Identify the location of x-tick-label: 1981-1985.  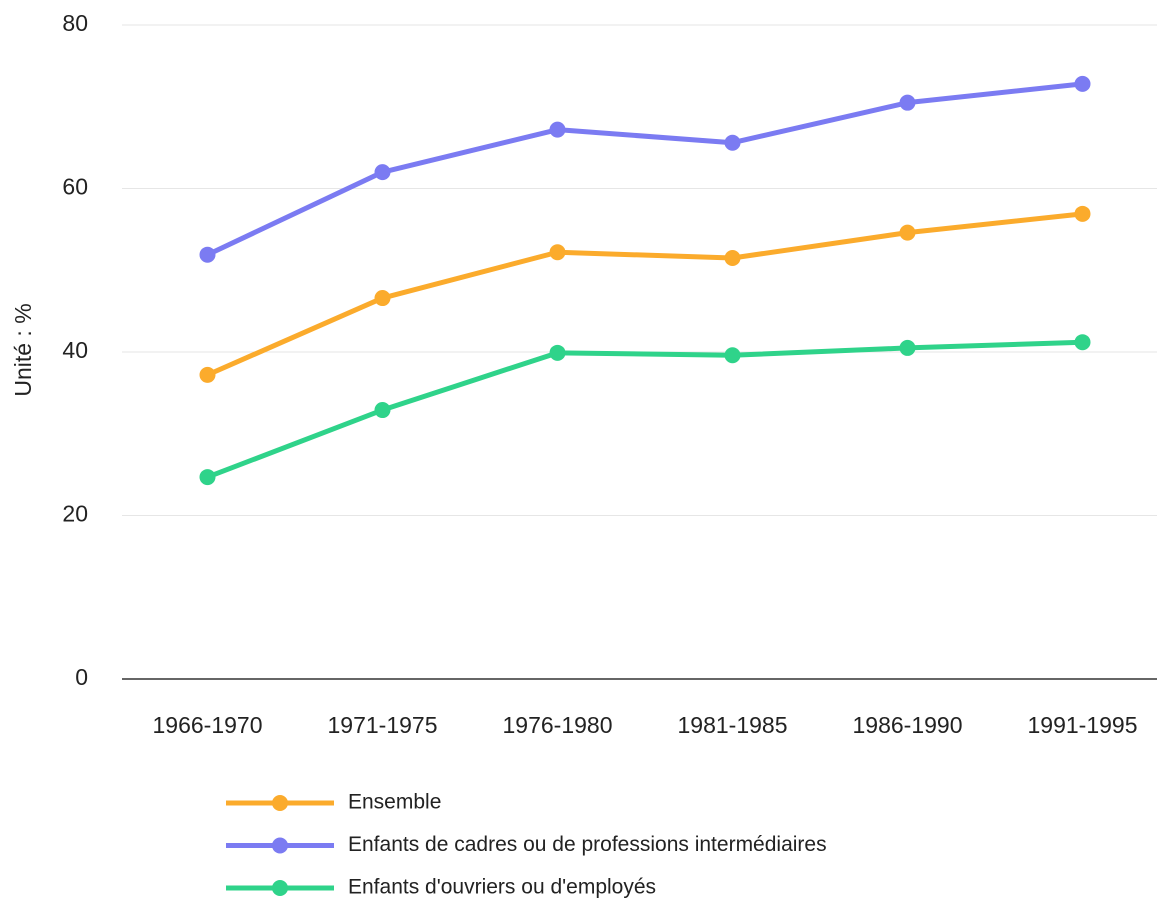
(733, 725).